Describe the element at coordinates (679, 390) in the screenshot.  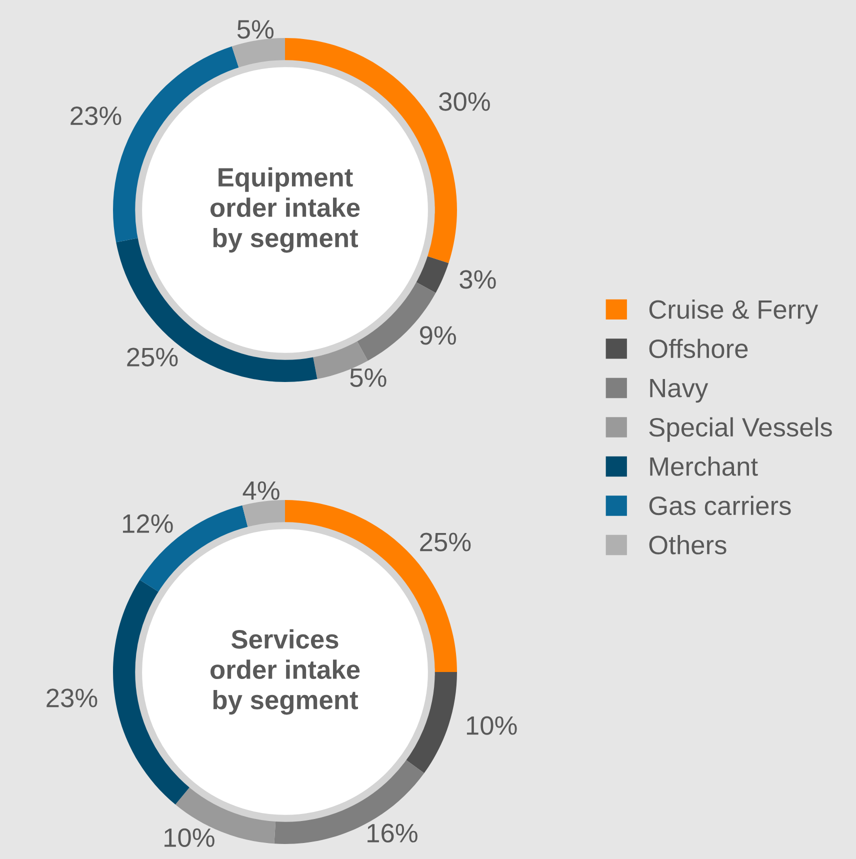
I see `legend-label: Navy` at that location.